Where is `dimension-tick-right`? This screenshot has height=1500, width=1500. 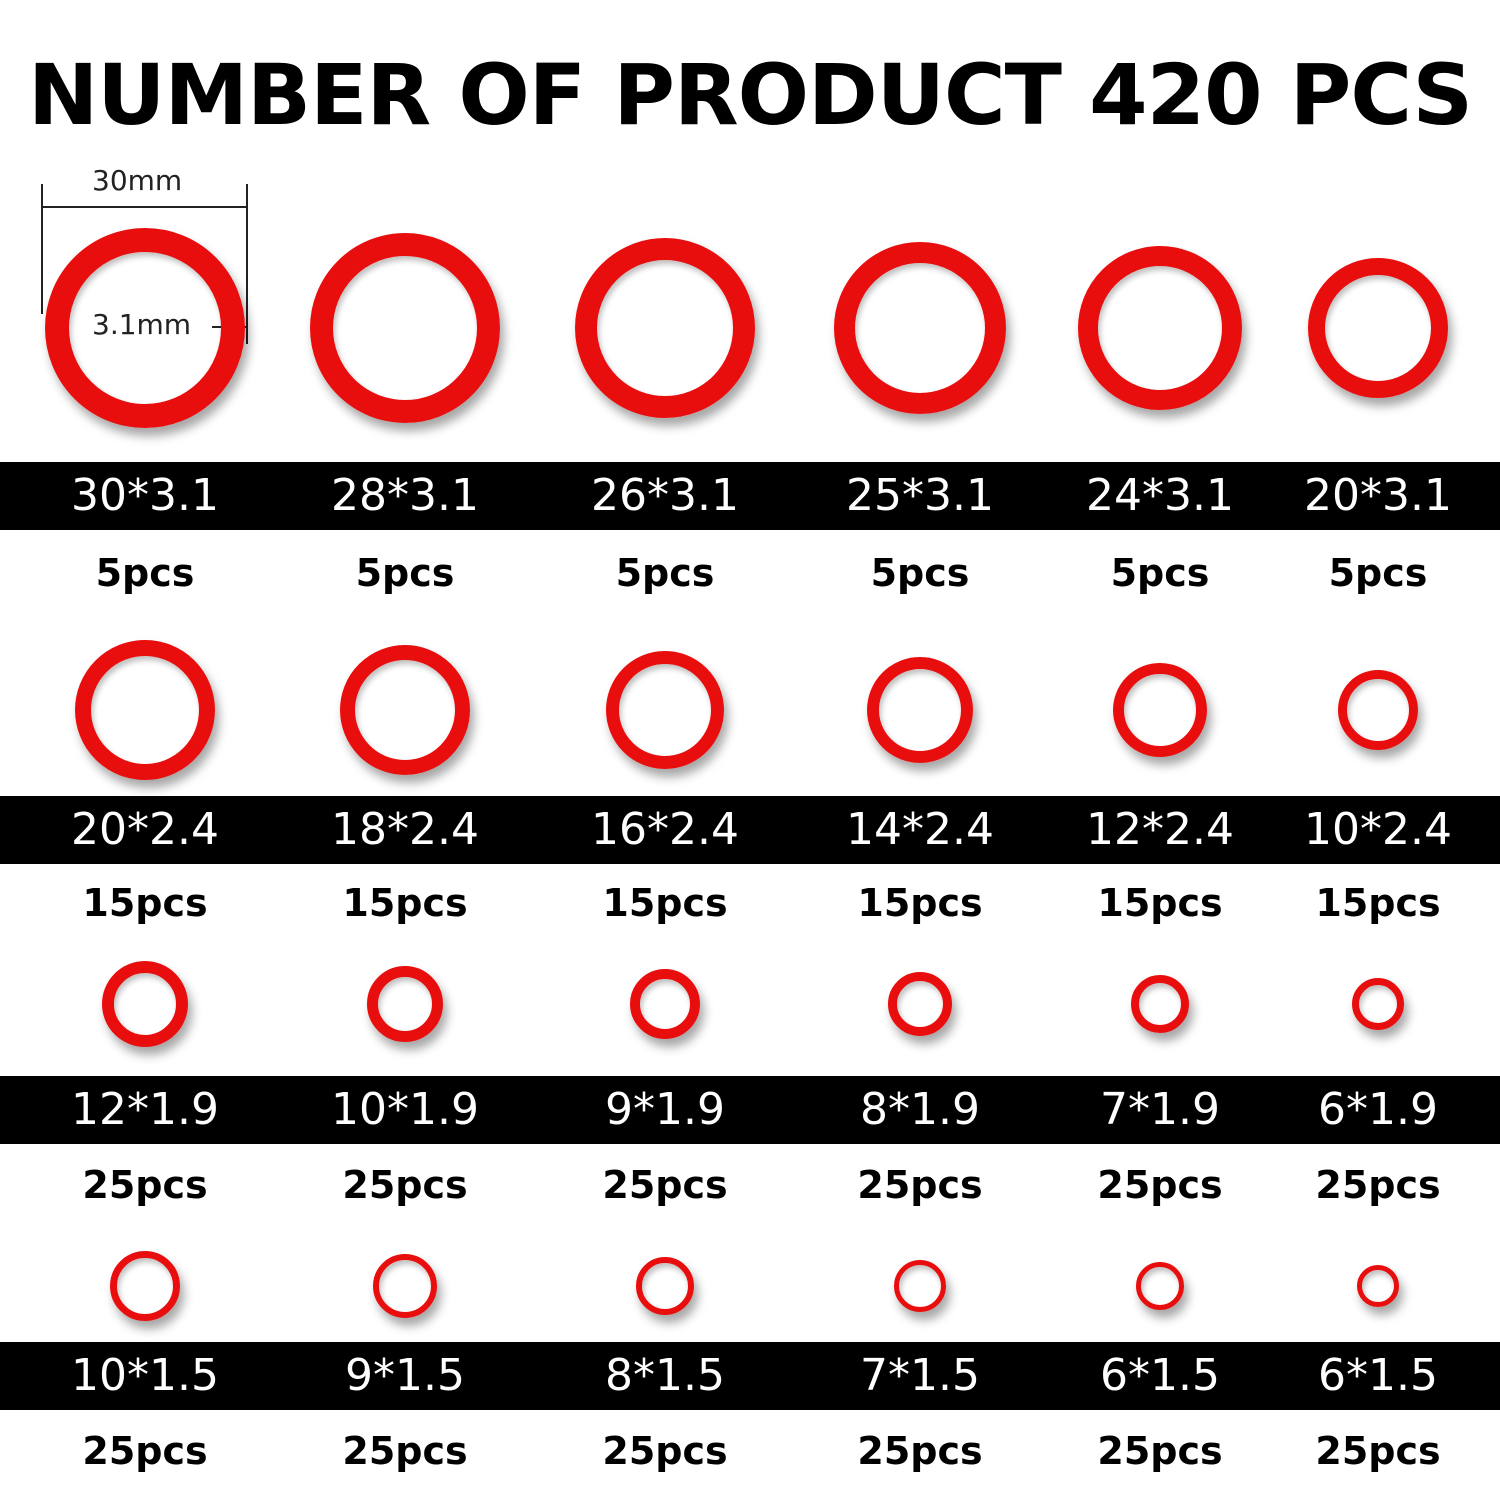 dimension-tick-right is located at coordinates (247, 264).